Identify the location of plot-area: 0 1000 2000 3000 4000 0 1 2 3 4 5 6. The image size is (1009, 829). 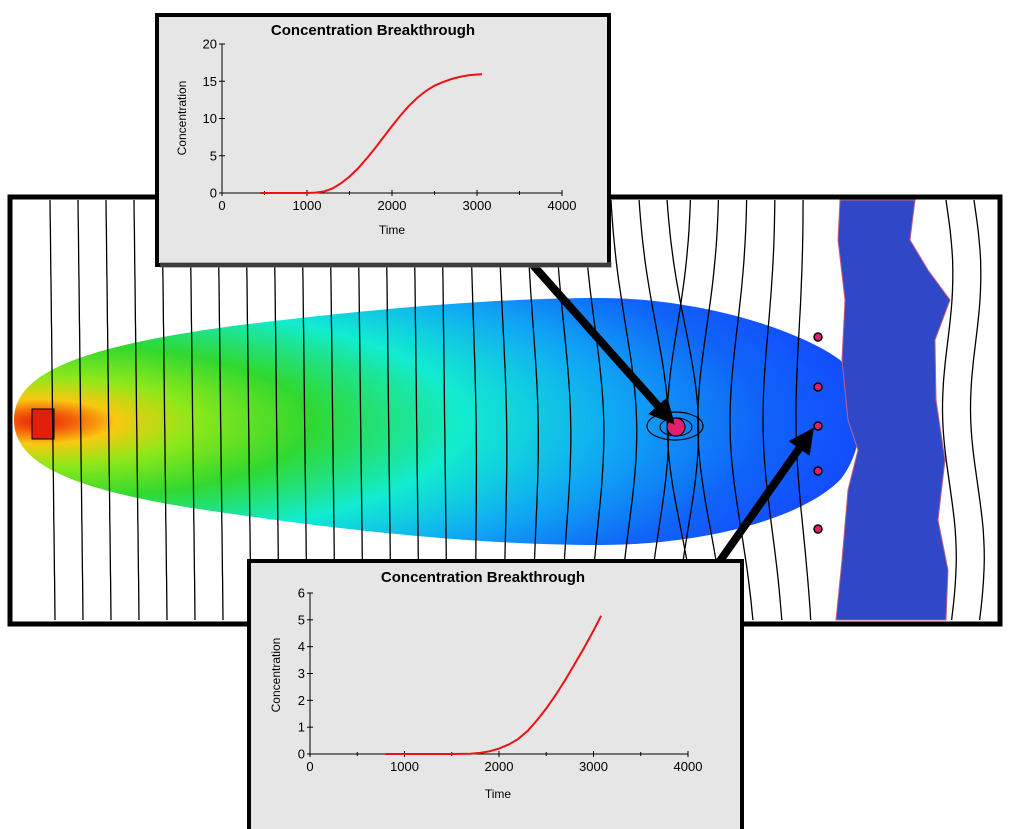
(500, 680).